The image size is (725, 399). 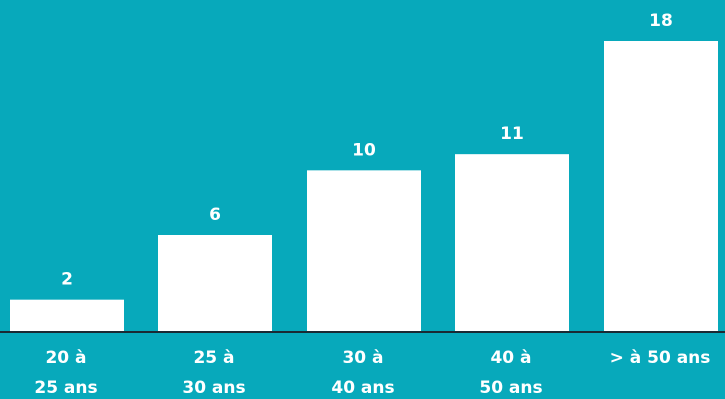 What do you see at coordinates (65, 388) in the screenshot?
I see `category-label-1-line-2: 25 ans` at bounding box center [65, 388].